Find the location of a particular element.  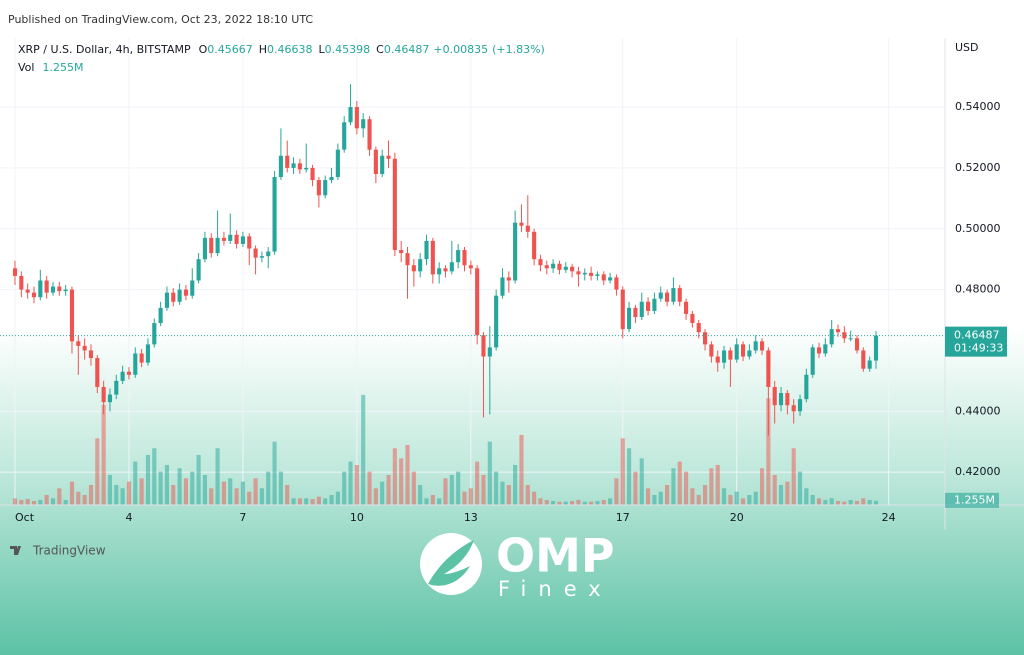

ohlc-label: H is located at coordinates (263, 49).